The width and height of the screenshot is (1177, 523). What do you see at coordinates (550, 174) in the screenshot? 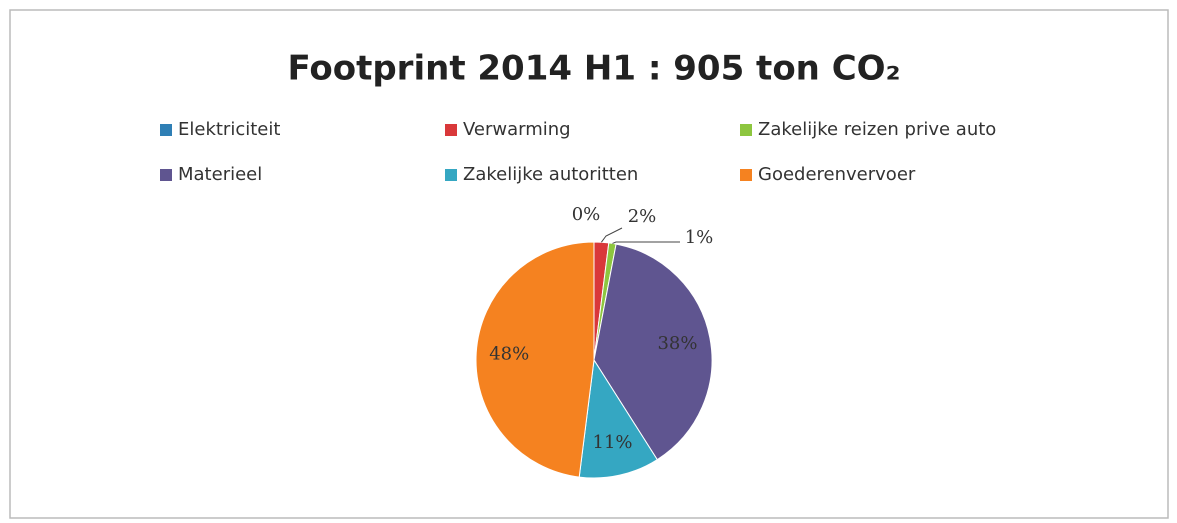
I see `legend-label: Zakelijke autoritten` at bounding box center [550, 174].